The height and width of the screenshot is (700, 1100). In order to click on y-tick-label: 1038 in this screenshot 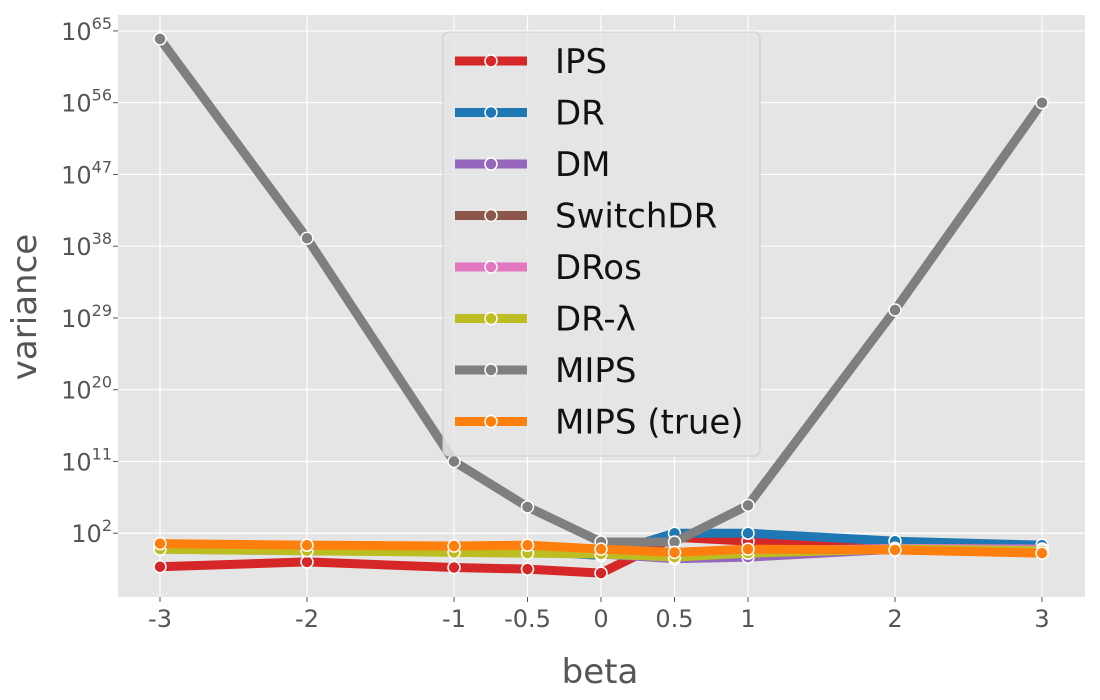, I will do `click(86, 245)`.